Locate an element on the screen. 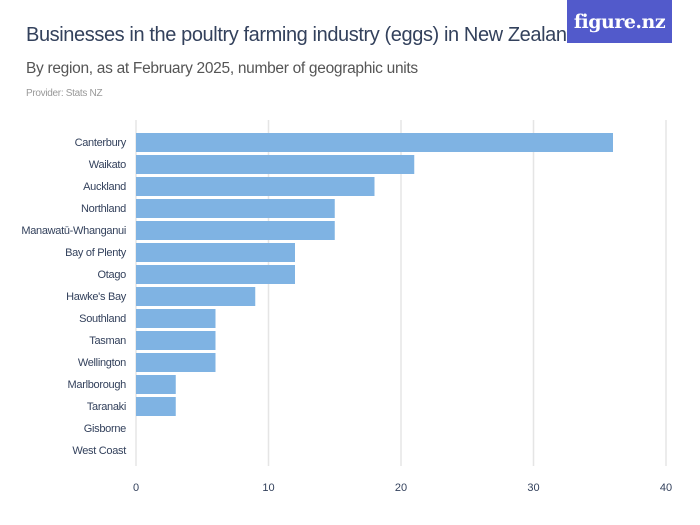 The image size is (700, 525). x-tick-label: 20 is located at coordinates (401, 488).